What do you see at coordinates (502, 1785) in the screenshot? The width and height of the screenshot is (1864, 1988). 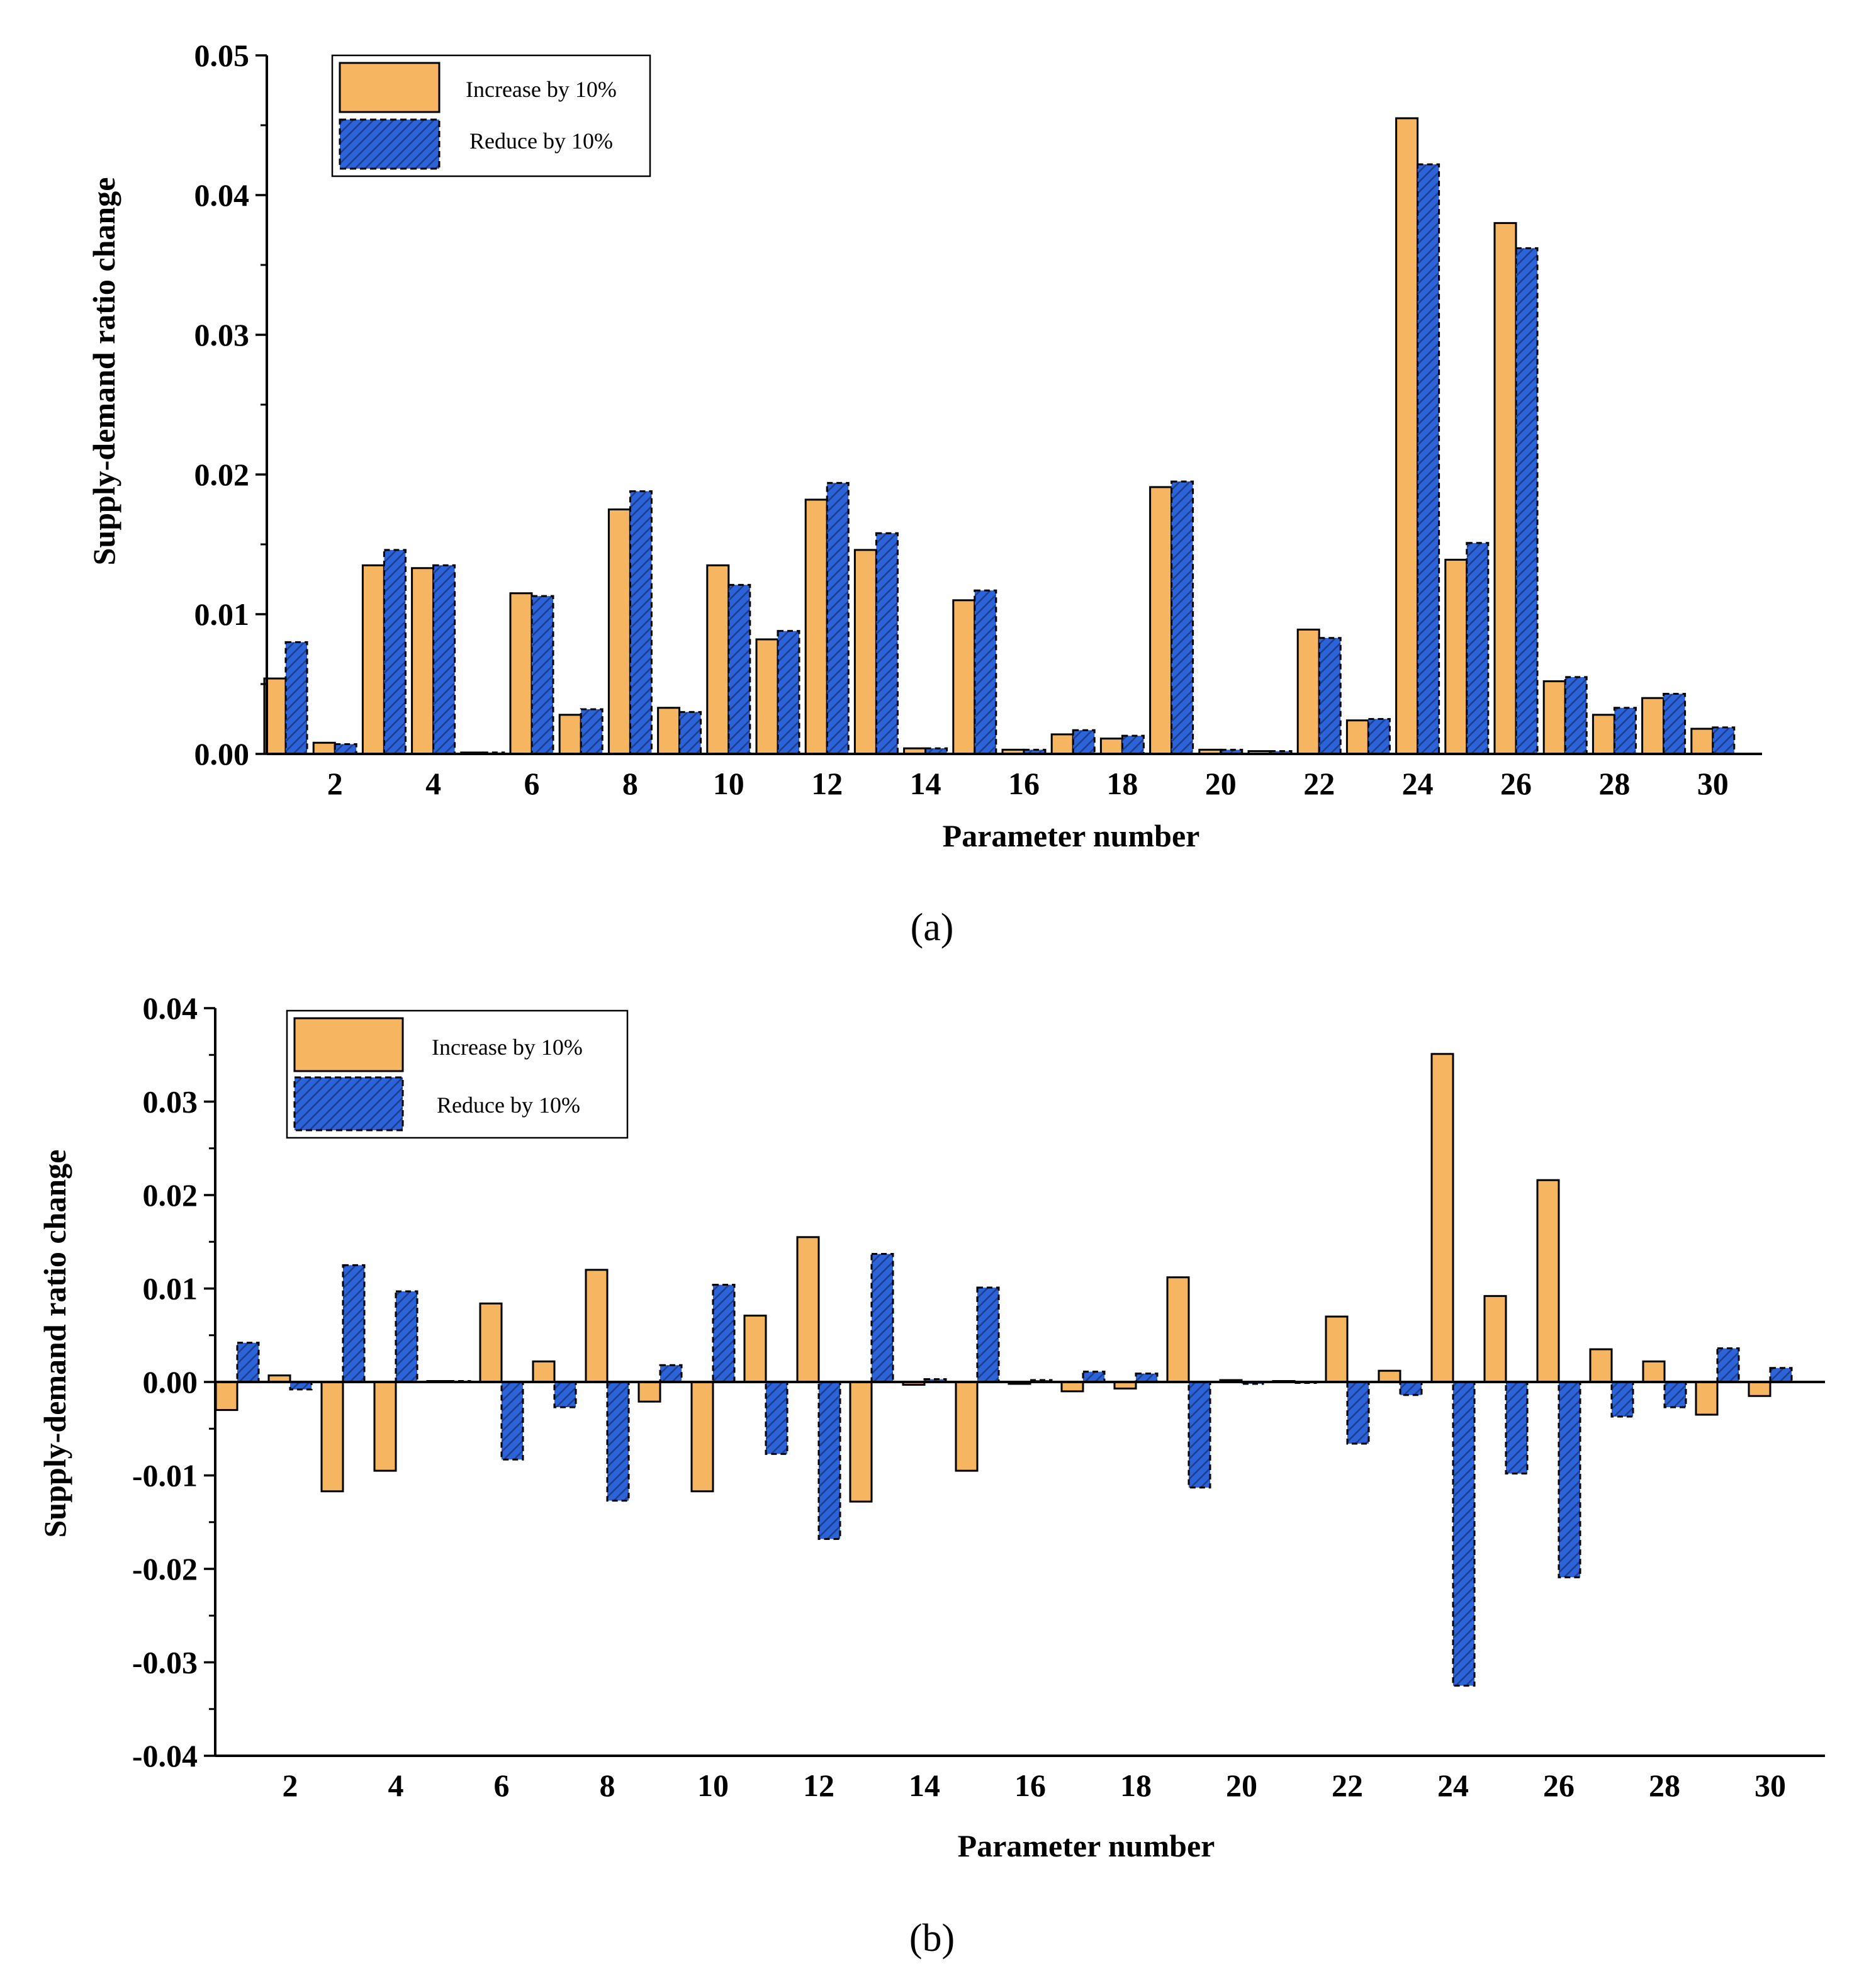 I see `x-tick-label-b: 6` at bounding box center [502, 1785].